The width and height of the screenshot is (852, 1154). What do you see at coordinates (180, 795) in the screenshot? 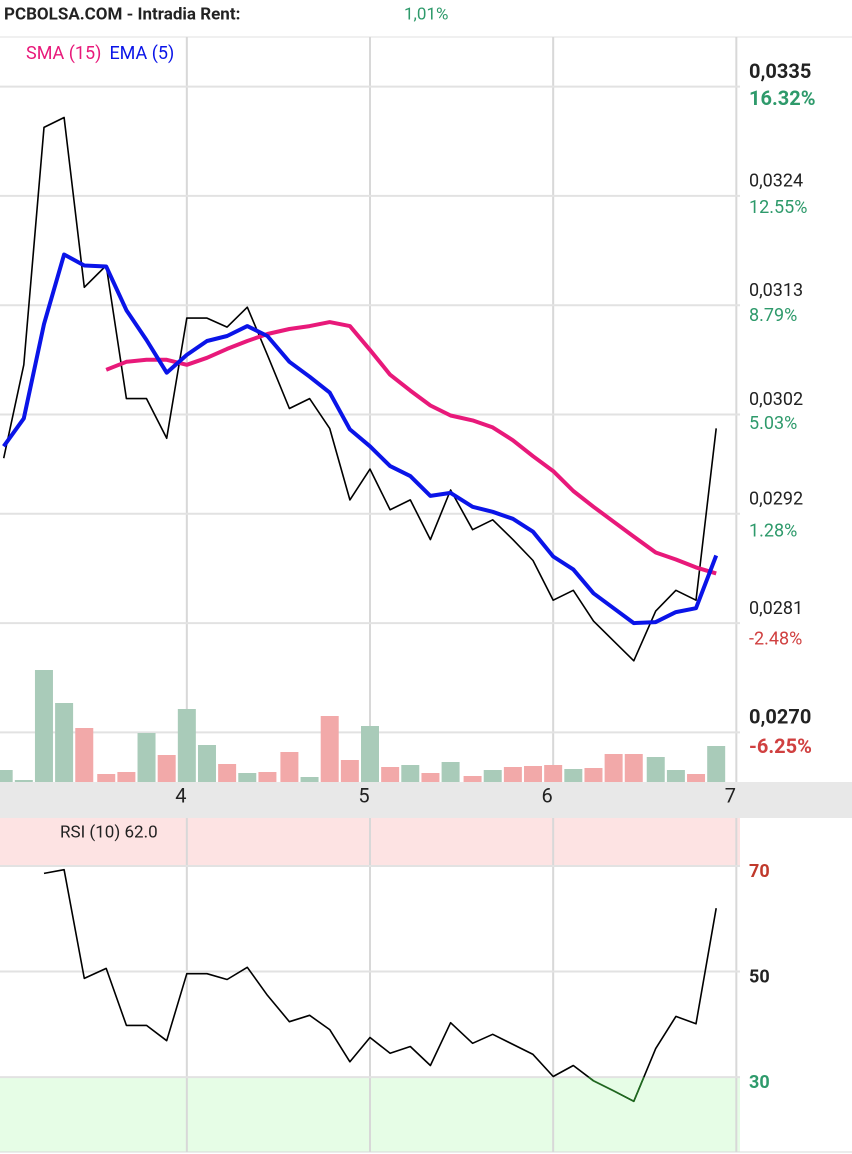
I see `x-tick-label: 4` at bounding box center [180, 795].